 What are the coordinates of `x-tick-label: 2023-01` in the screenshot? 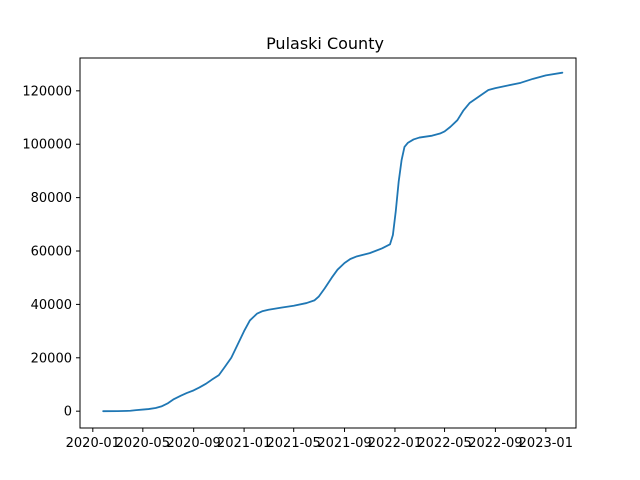 It's located at (546, 443).